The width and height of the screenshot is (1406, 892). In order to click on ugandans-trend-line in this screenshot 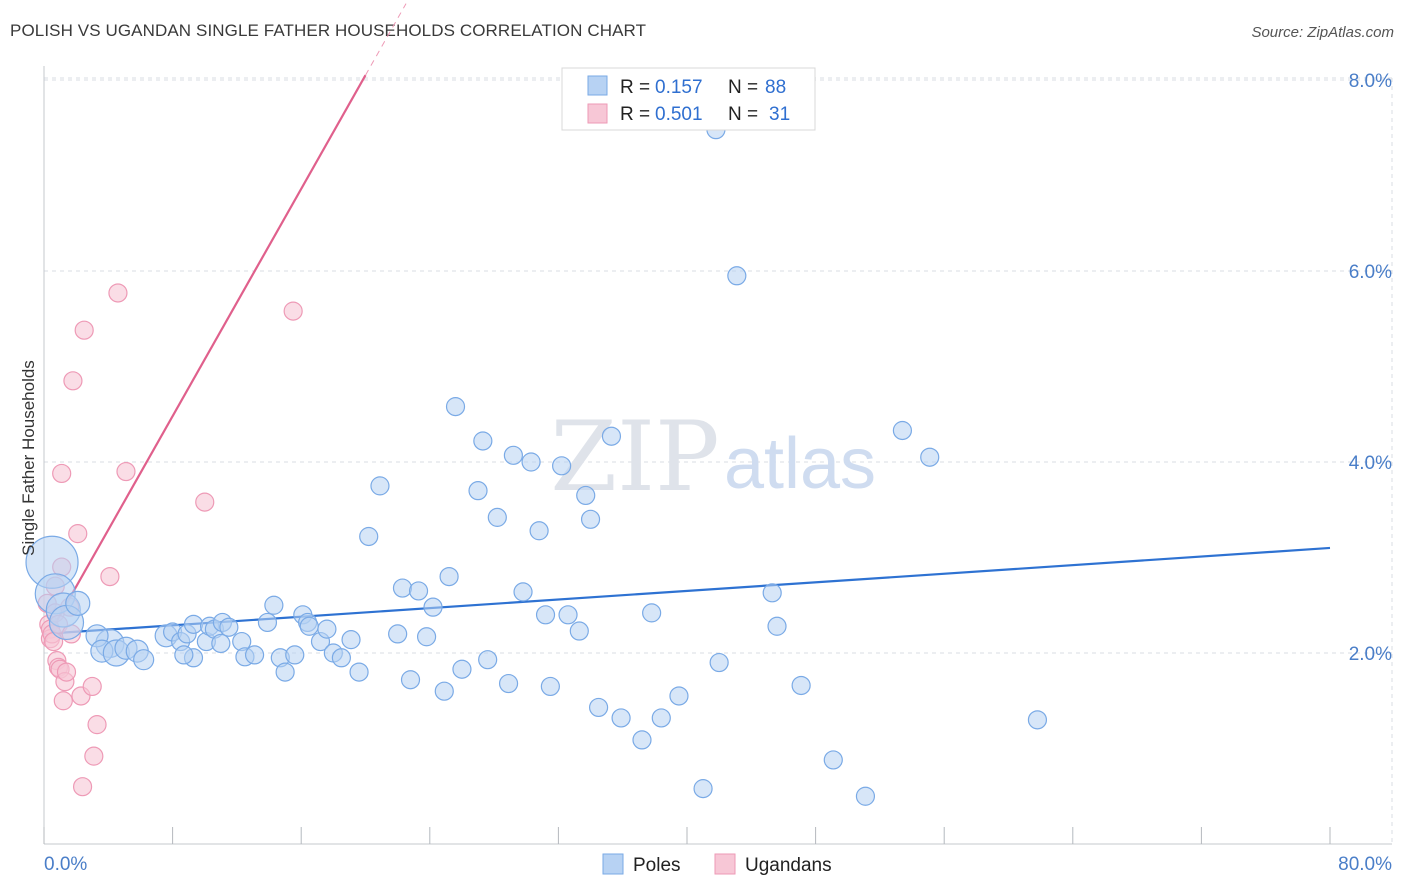, I will do `click(205, 359)`.